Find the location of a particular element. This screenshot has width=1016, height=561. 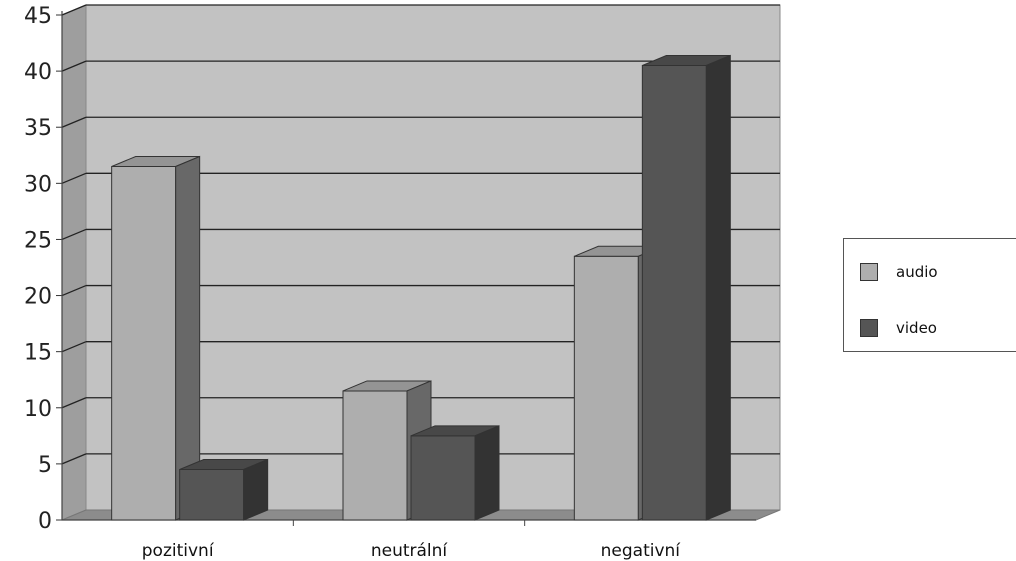

y-tick-label: 45 is located at coordinates (38, 16).